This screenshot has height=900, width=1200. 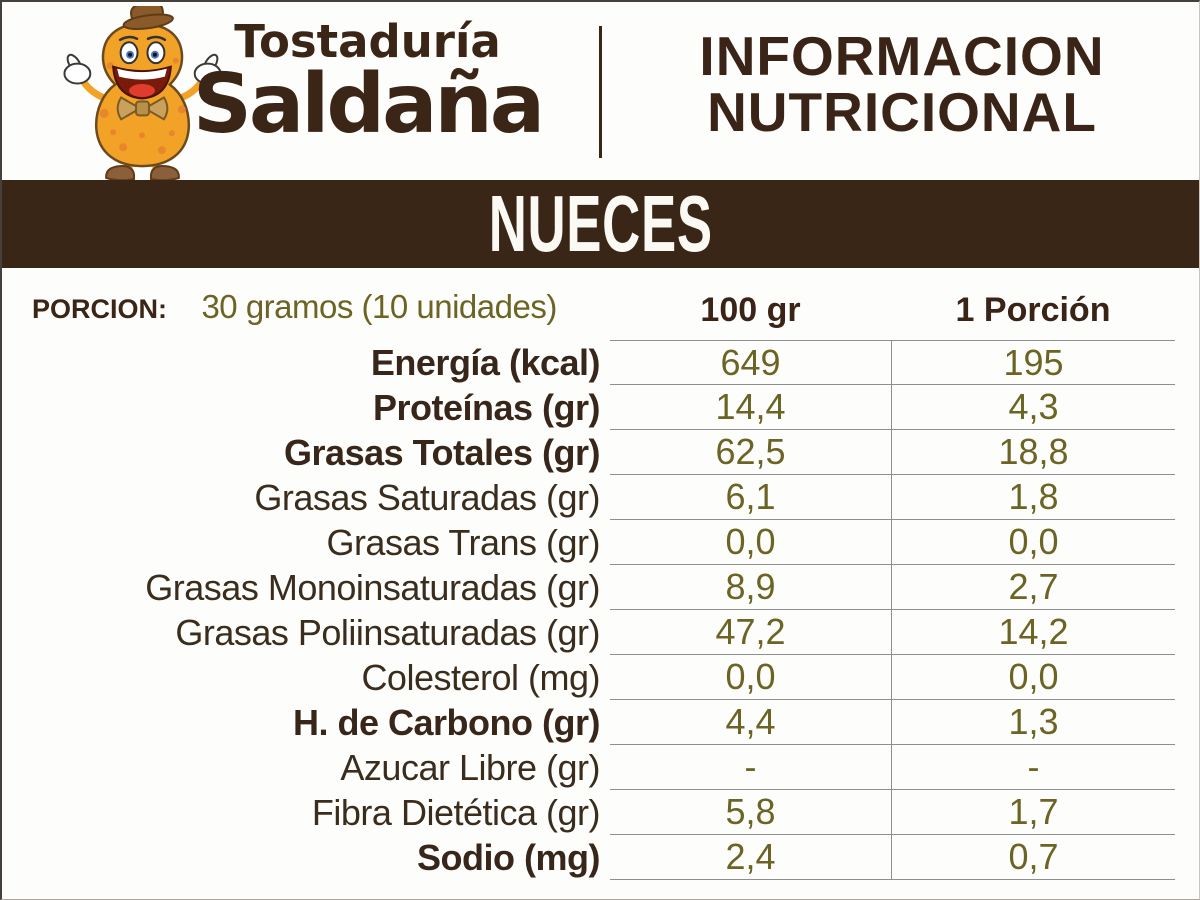 I want to click on value-100gr: -, so click(x=750, y=767).